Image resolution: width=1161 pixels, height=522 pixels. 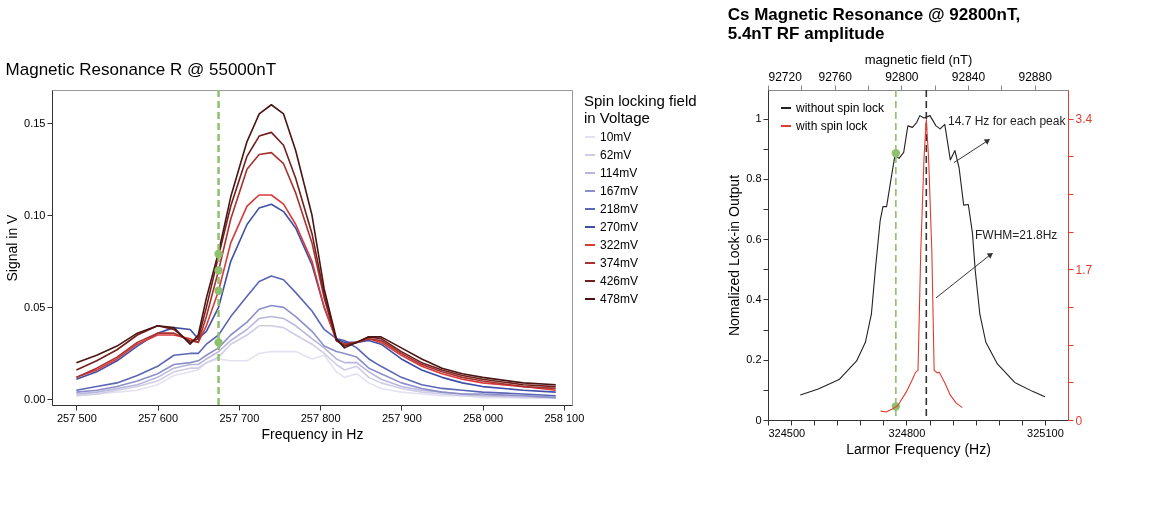 I want to click on y-axis-title: Nomalized Lock-in Output, so click(x=734, y=255).